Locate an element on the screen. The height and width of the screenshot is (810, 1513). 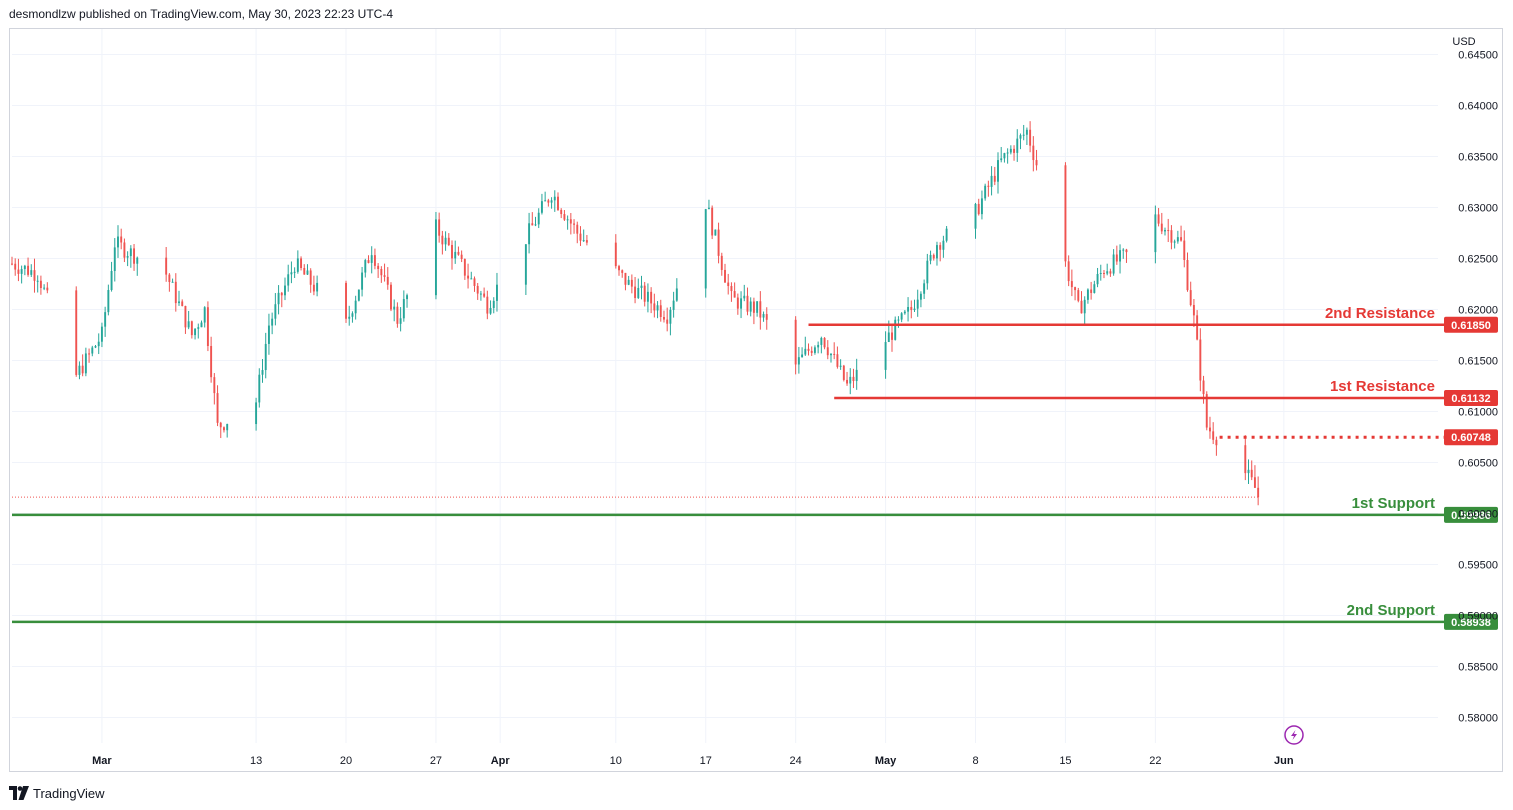
level-price-tag is located at coordinates (1471, 324).